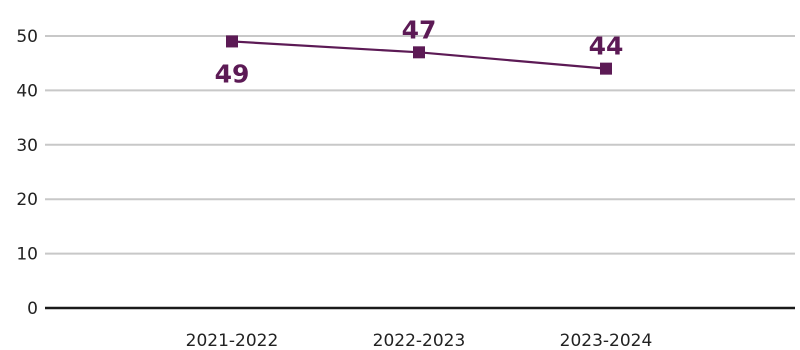 This screenshot has height=350, width=800. Describe the element at coordinates (27, 91) in the screenshot. I see `y-tick-label: 40` at that location.